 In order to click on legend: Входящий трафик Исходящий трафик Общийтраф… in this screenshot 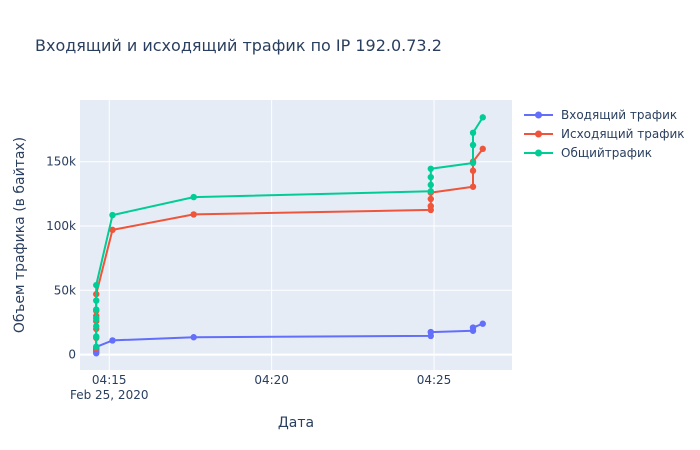, I will do `click(604, 134)`.